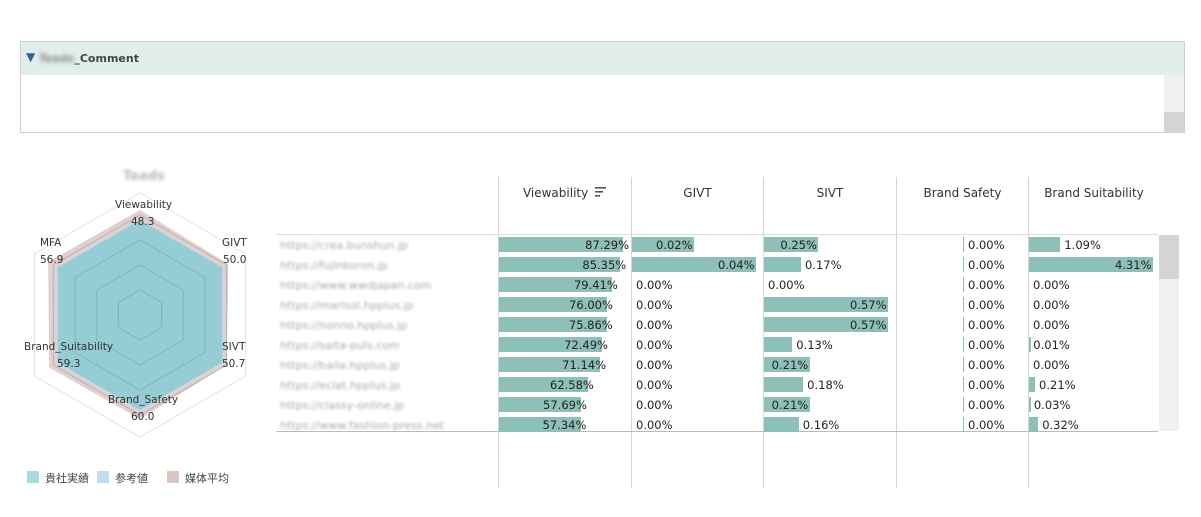 The height and width of the screenshot is (517, 1201). Describe the element at coordinates (823, 265) in the screenshot. I see `value-sivt: 0.17%` at that location.